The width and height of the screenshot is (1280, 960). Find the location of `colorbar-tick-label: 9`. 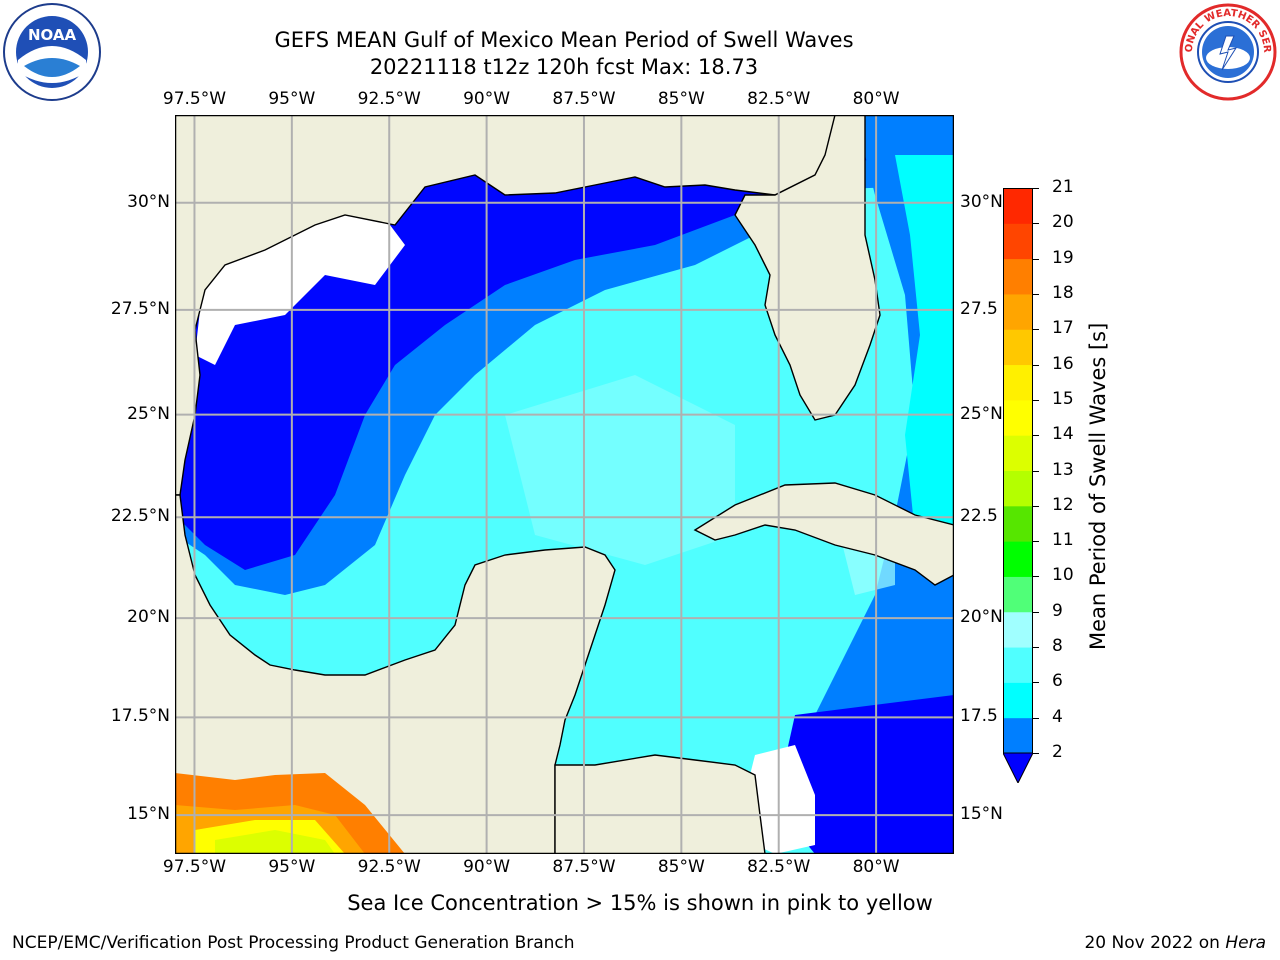

colorbar-tick-label: 9 is located at coordinates (1057, 610).